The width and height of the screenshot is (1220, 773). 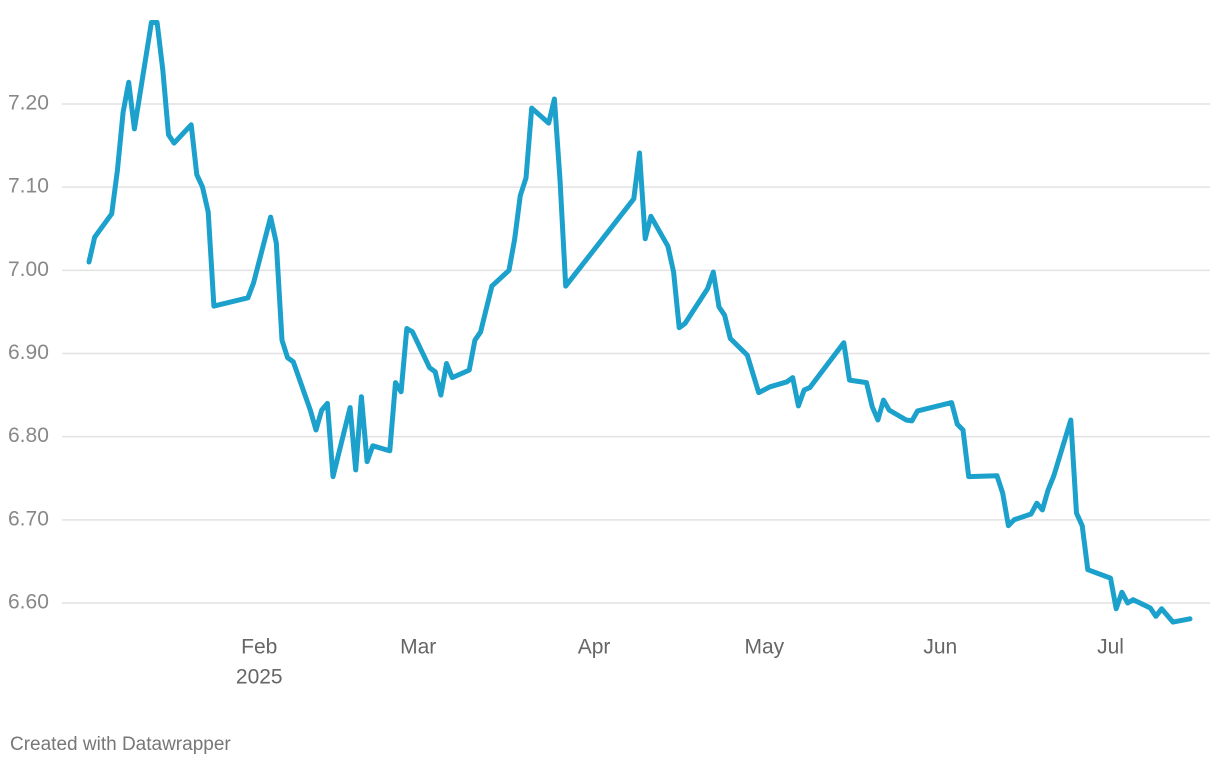 What do you see at coordinates (594, 647) in the screenshot?
I see `x-tick-label: Apr` at bounding box center [594, 647].